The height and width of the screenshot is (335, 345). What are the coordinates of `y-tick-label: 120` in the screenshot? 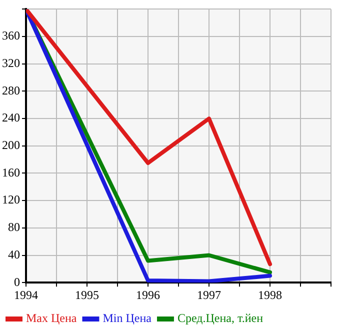 It's located at (11, 199).